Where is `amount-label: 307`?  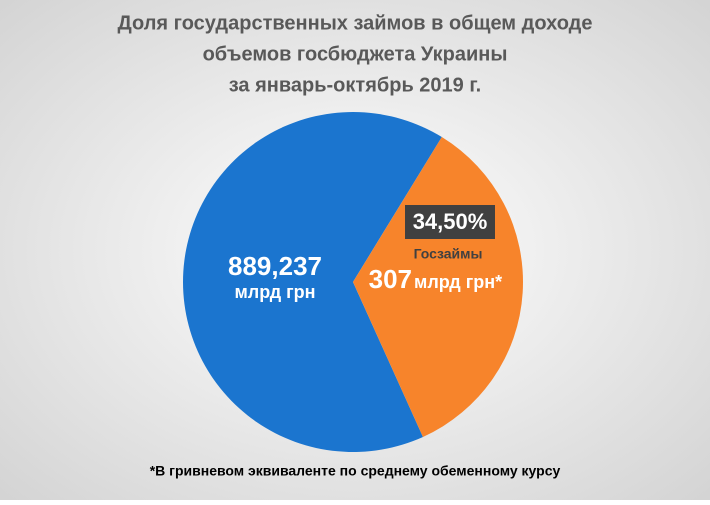 amount-label: 307 is located at coordinates (390, 279).